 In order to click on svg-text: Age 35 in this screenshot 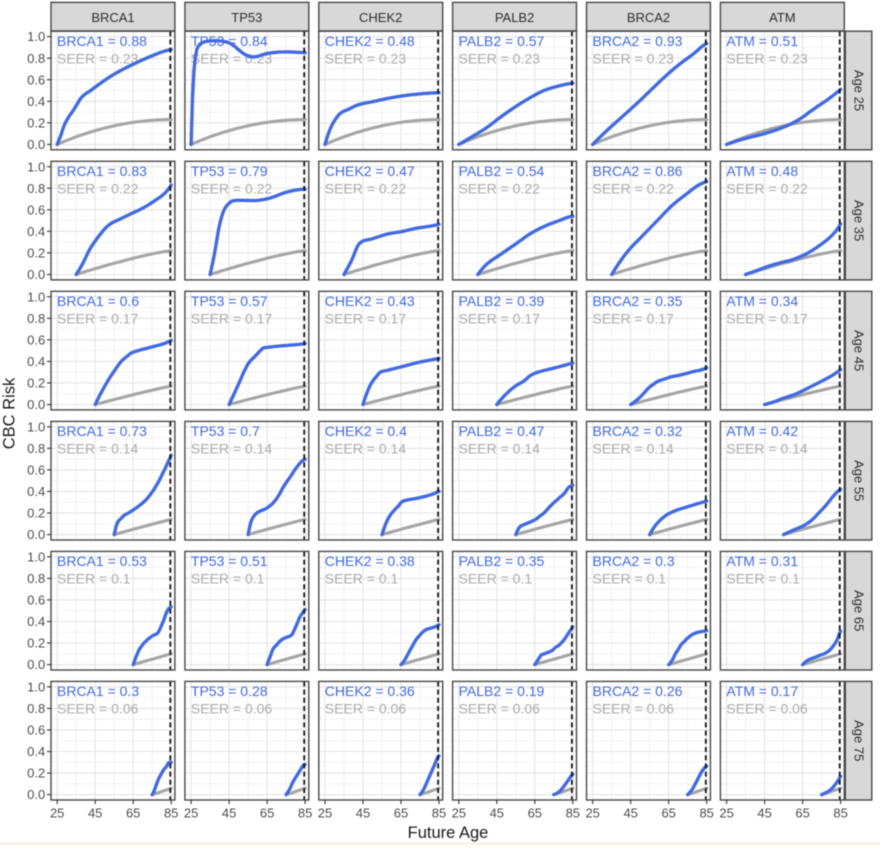, I will do `click(858, 220)`.